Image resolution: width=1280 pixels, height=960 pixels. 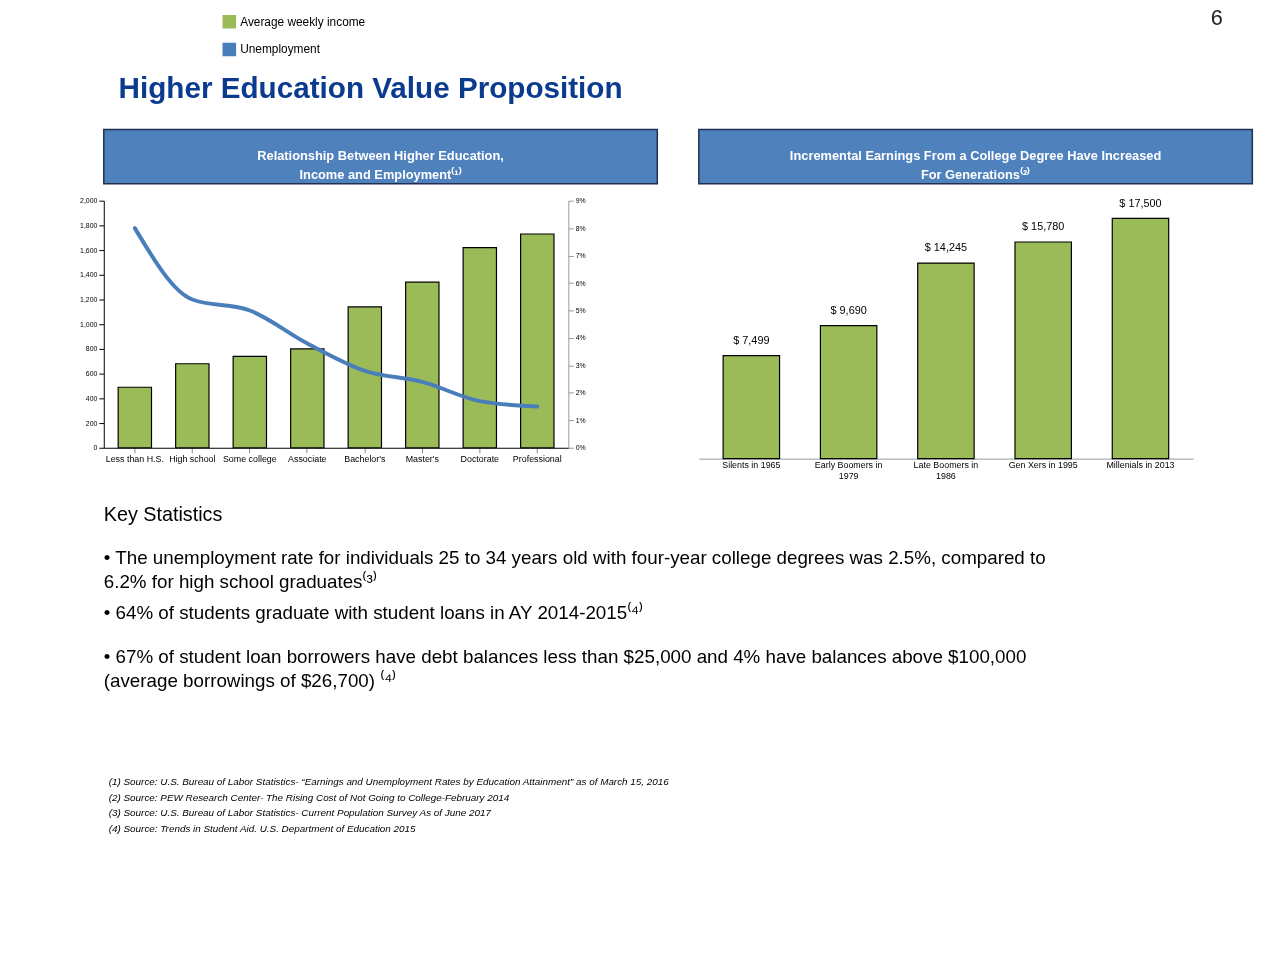 I want to click on text: (2) Source: PEW Research Center- The Rising Cost of Not Going to College-February 2014, so click(x=309, y=797).